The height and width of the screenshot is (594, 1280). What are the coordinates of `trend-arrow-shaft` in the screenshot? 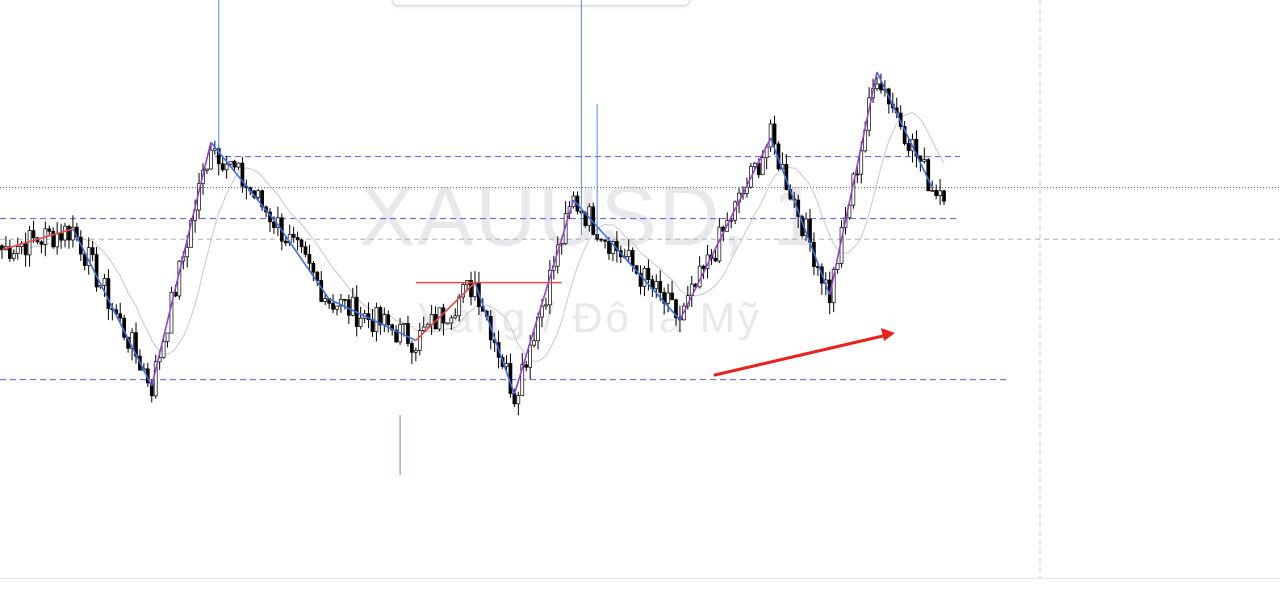 It's located at (801, 355).